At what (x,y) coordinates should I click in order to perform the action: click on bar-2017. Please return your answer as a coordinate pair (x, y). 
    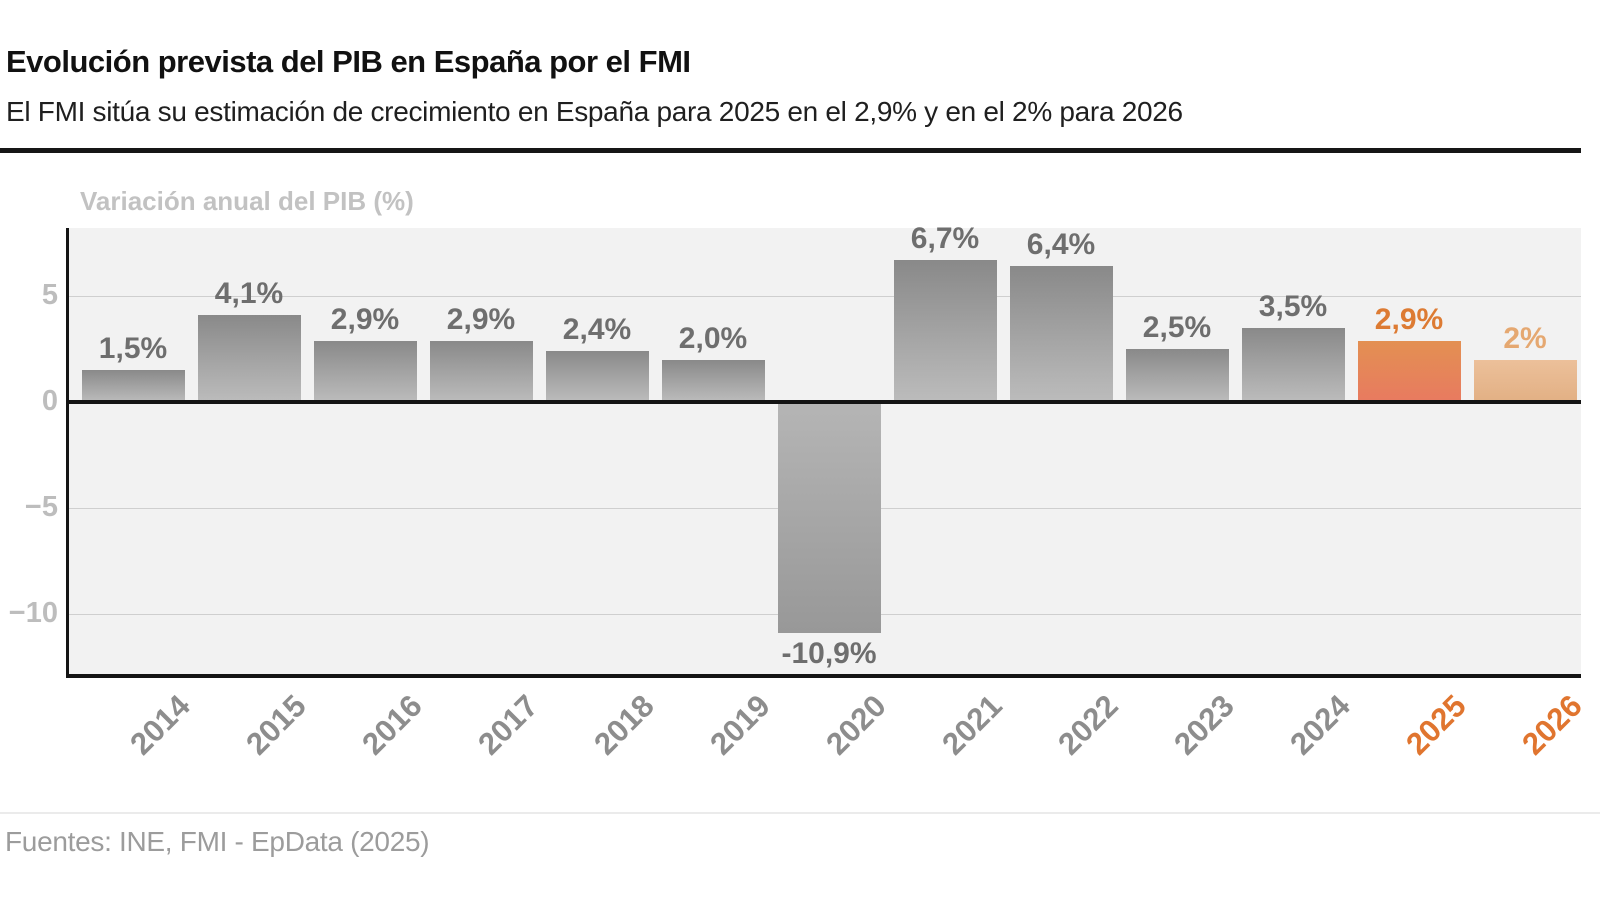
    Looking at the image, I should click on (481, 371).